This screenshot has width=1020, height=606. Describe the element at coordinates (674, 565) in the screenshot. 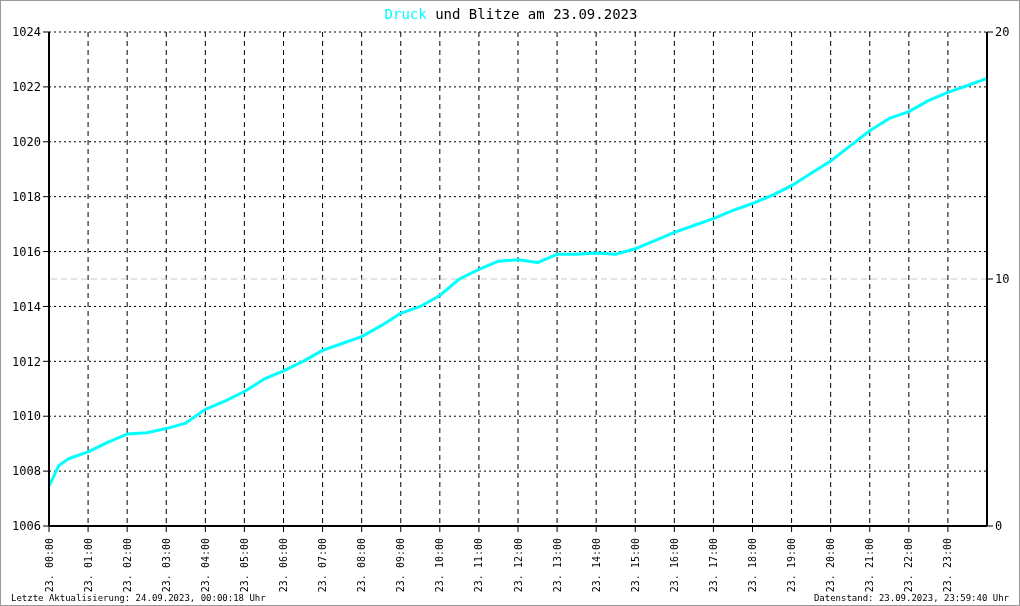

I see `x-tick-label: 23. 16:00` at that location.